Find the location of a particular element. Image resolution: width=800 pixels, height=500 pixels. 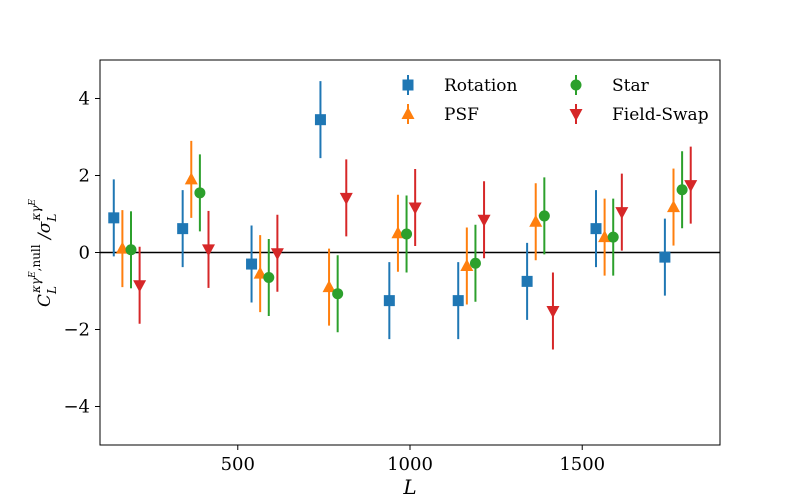

ylabel-den-sup: κγ is located at coordinates (36, 213).